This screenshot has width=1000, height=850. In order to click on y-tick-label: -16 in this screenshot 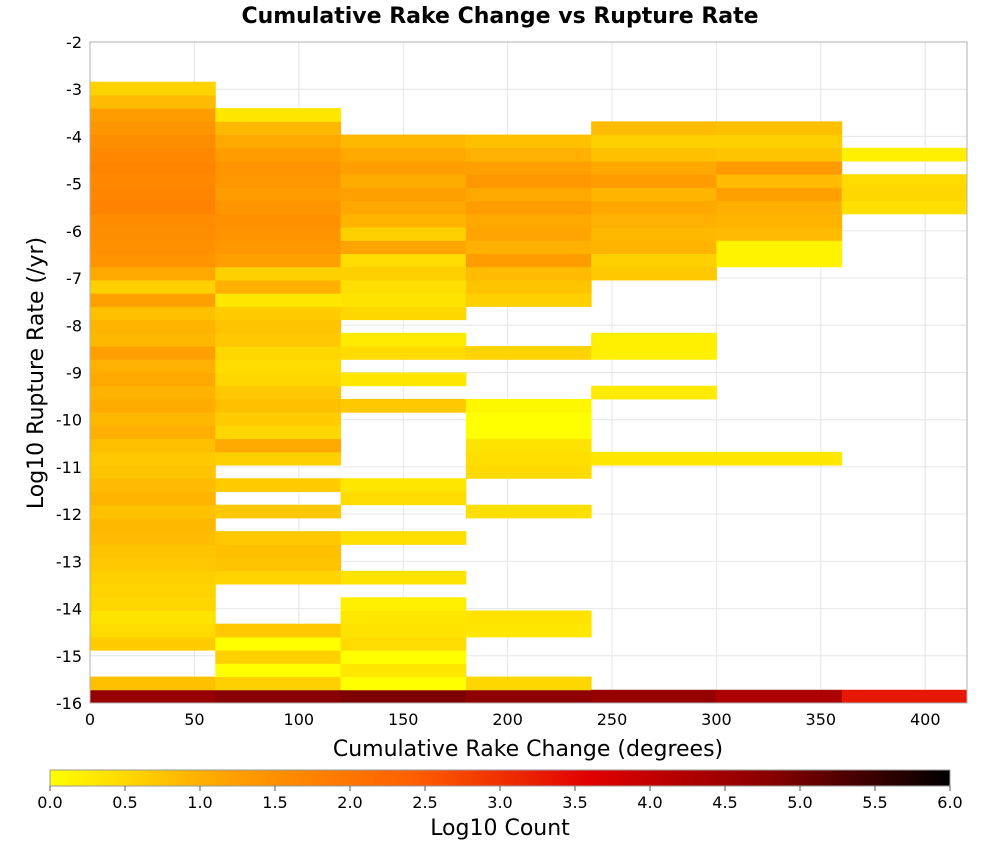, I will do `click(69, 703)`.